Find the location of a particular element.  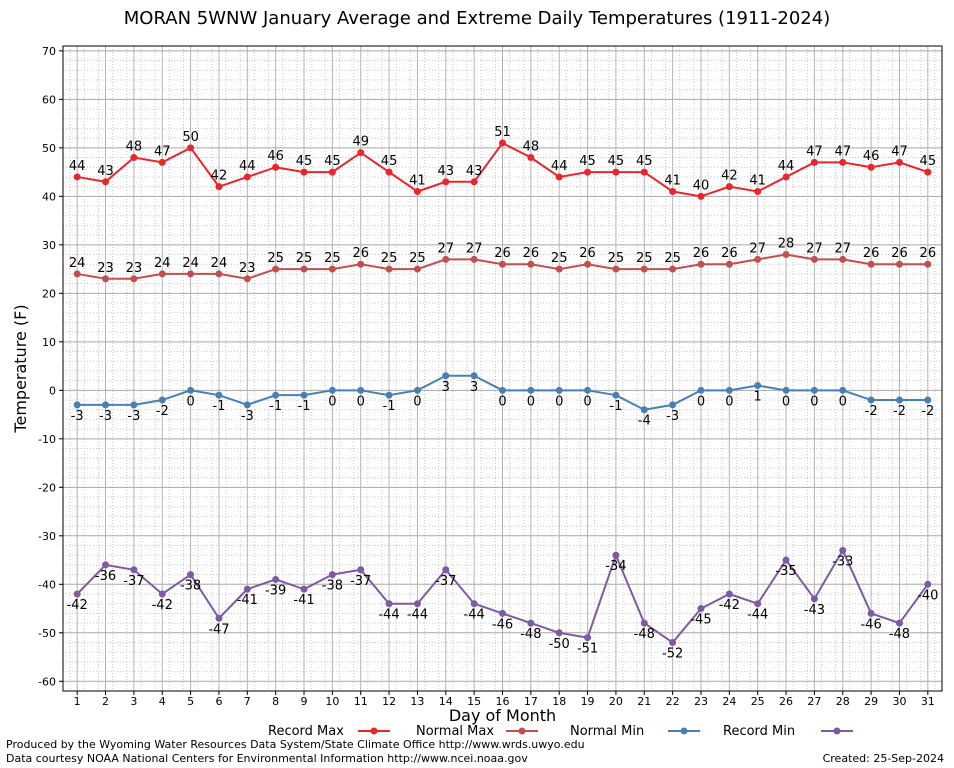

x-tick-label: 23 is located at coordinates (701, 701).